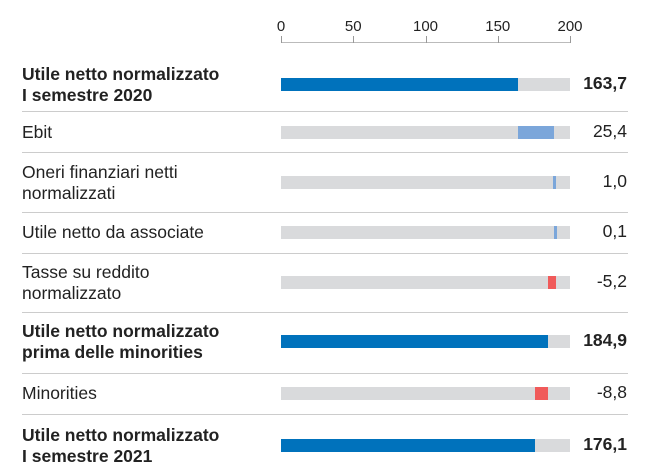  Describe the element at coordinates (614, 181) in the screenshot. I see `value-label: 1,0` at that location.